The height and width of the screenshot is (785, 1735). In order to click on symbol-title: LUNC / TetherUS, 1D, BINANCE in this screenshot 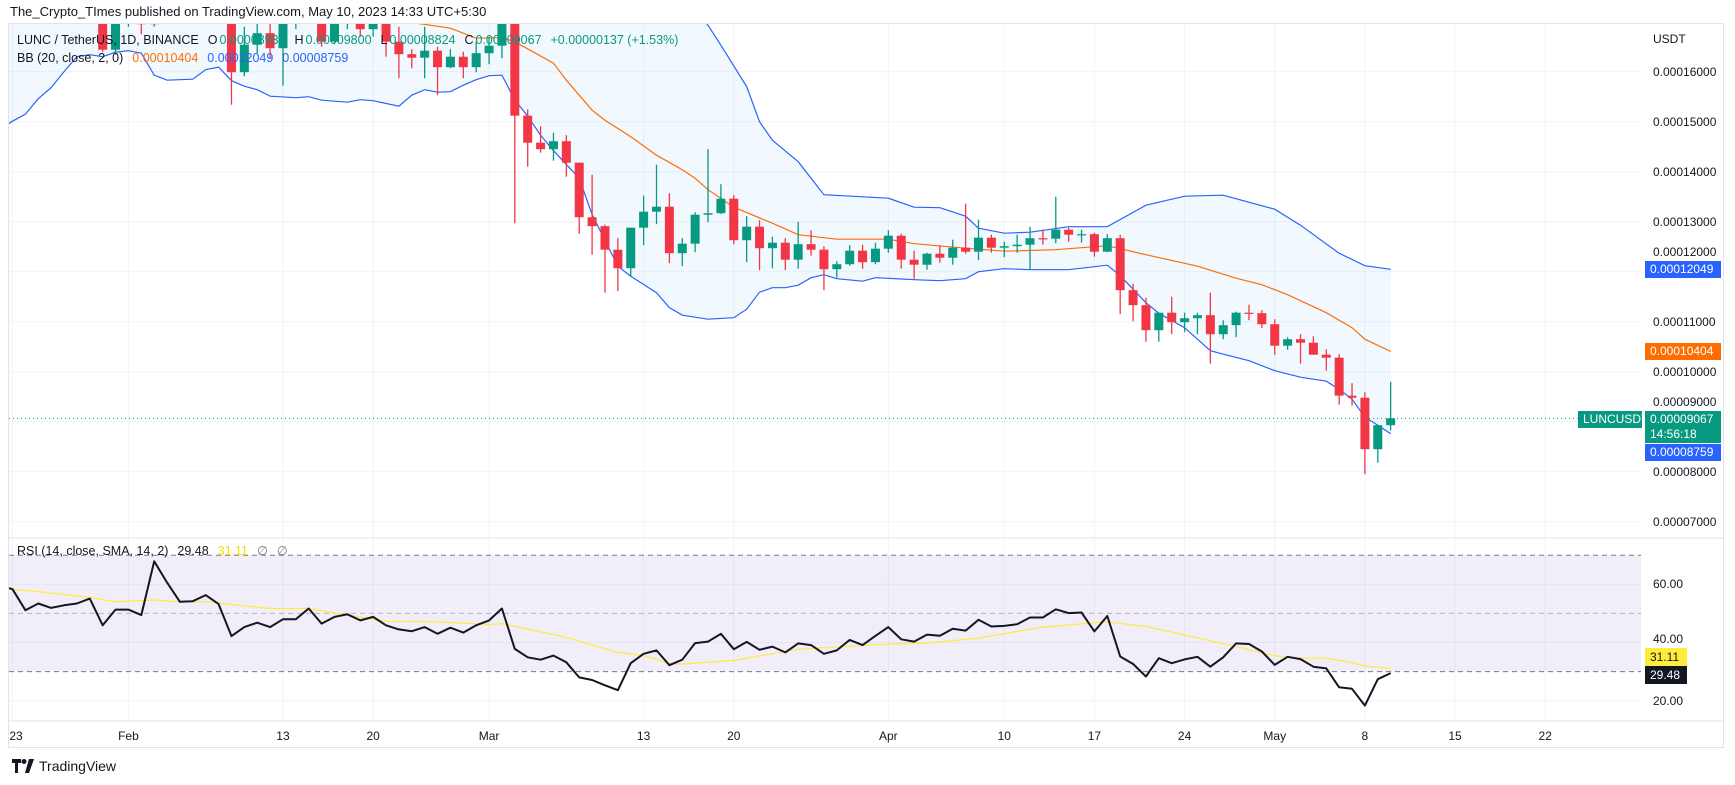, I will do `click(108, 40)`.